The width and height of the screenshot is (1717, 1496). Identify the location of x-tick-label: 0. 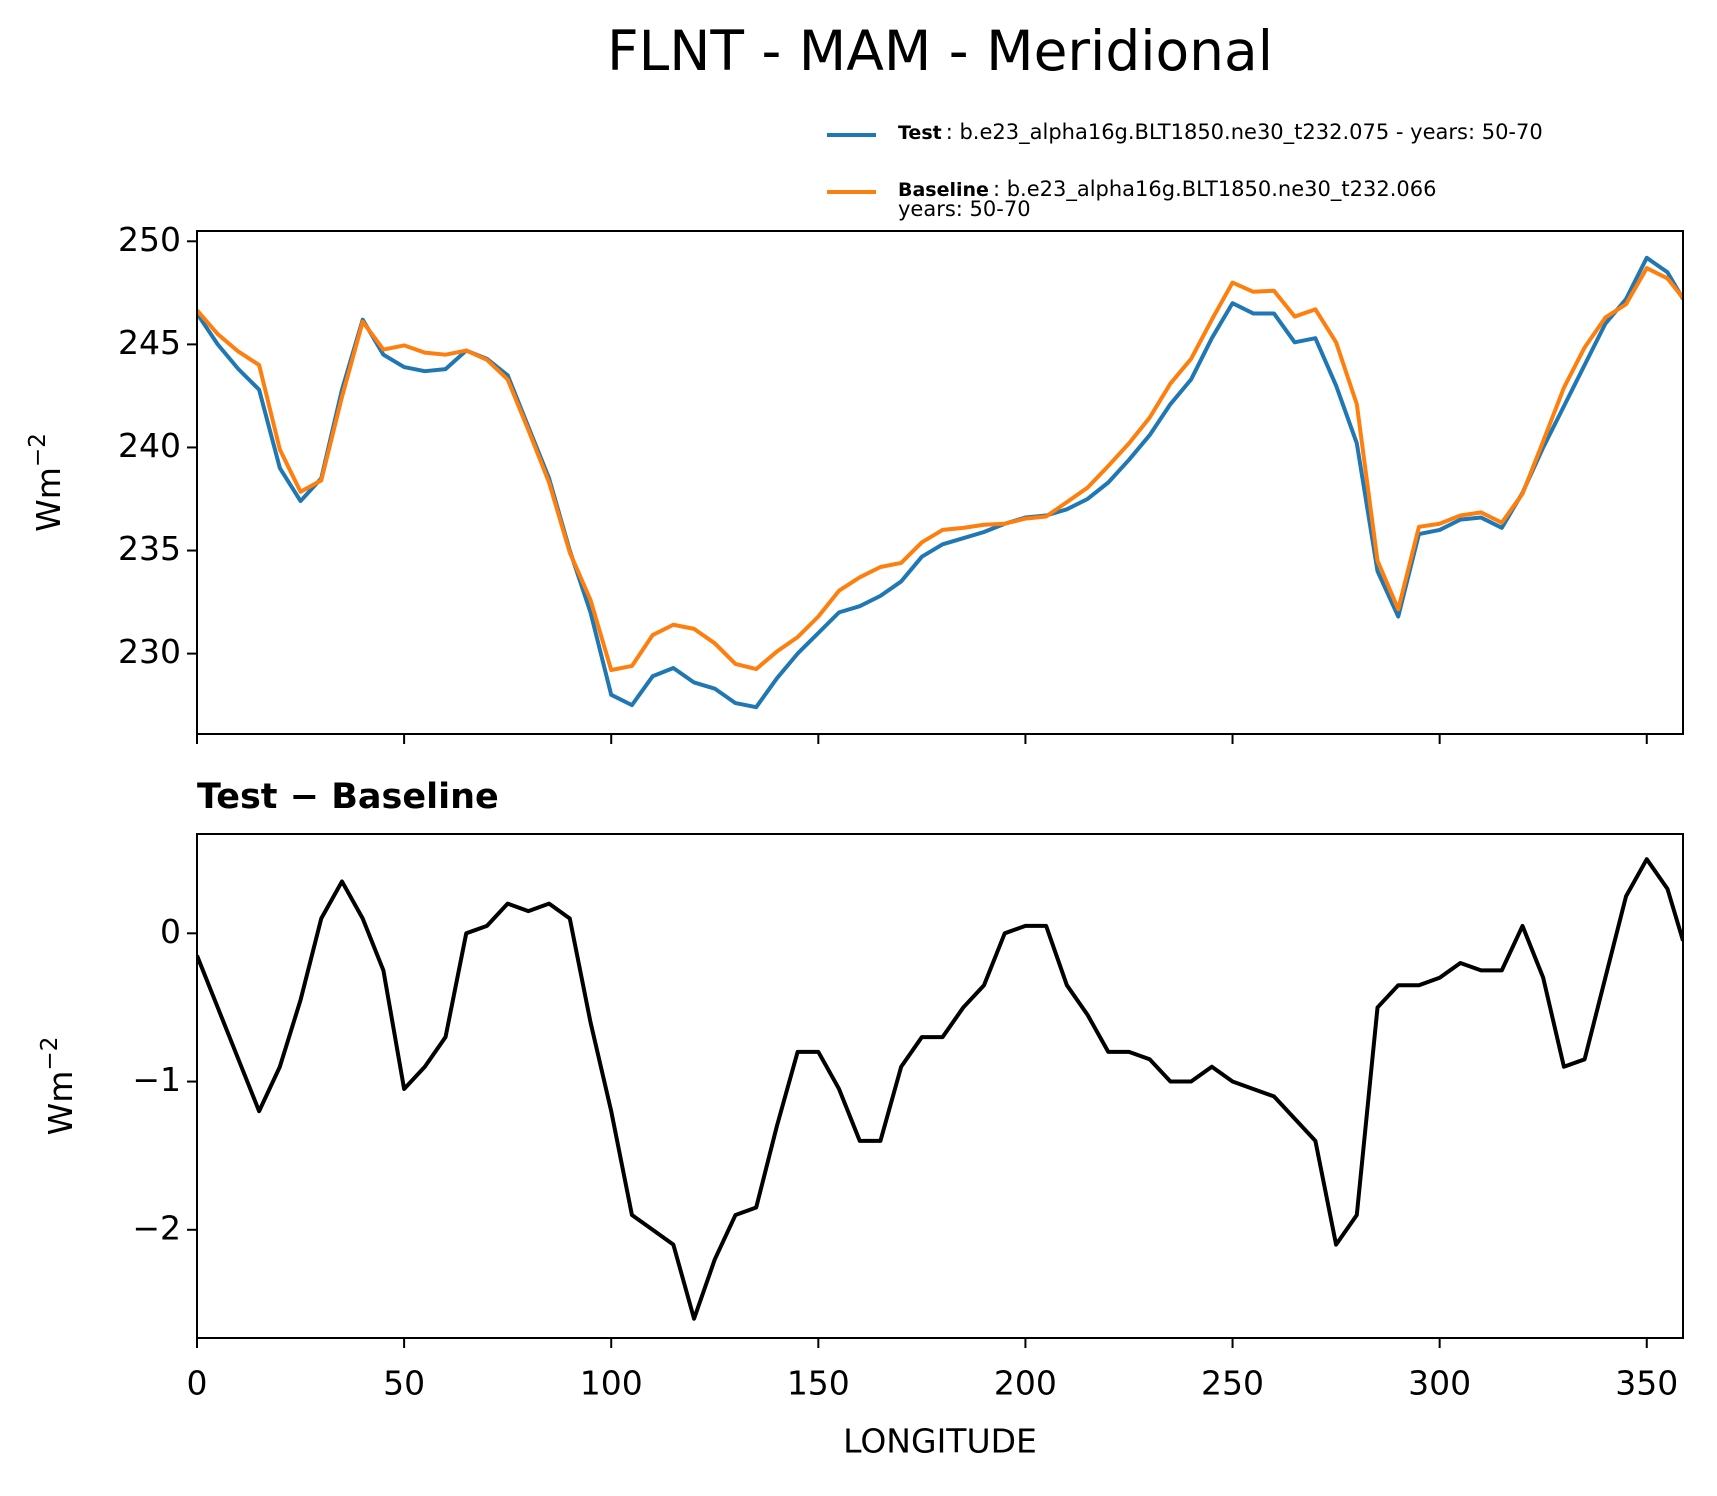
(197, 1383).